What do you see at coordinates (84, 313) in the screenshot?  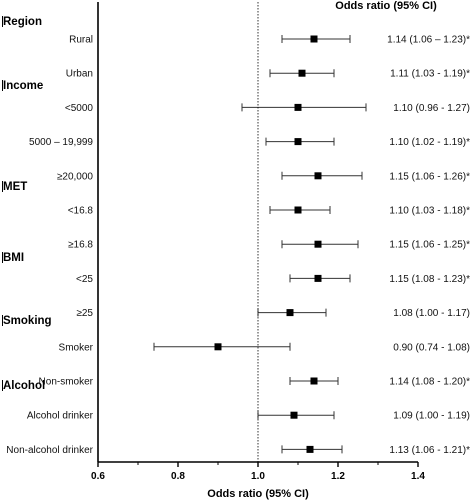 I see `row-label: ≥25` at bounding box center [84, 313].